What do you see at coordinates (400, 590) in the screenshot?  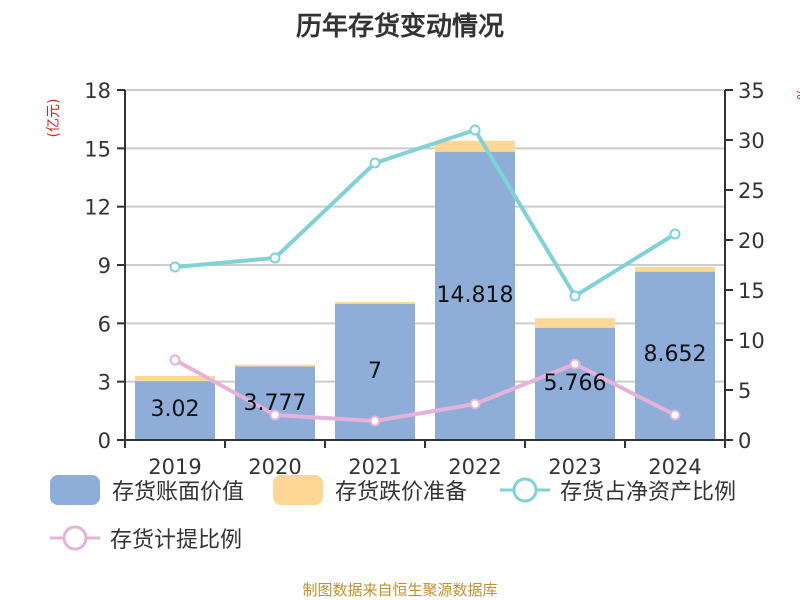 I see `source-footer: 制图数据来自恒生聚源数据库` at bounding box center [400, 590].